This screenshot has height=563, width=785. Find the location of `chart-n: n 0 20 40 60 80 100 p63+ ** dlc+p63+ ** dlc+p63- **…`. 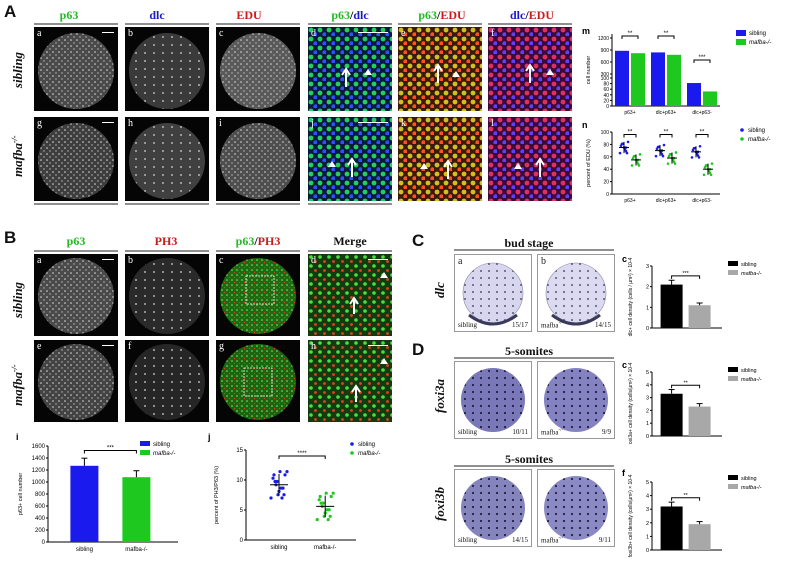

chart-n: n 0 20 40 60 80 100 p63+ ** dlc+p63+ ** dlc+p63- **… is located at coordinates (676, 162).